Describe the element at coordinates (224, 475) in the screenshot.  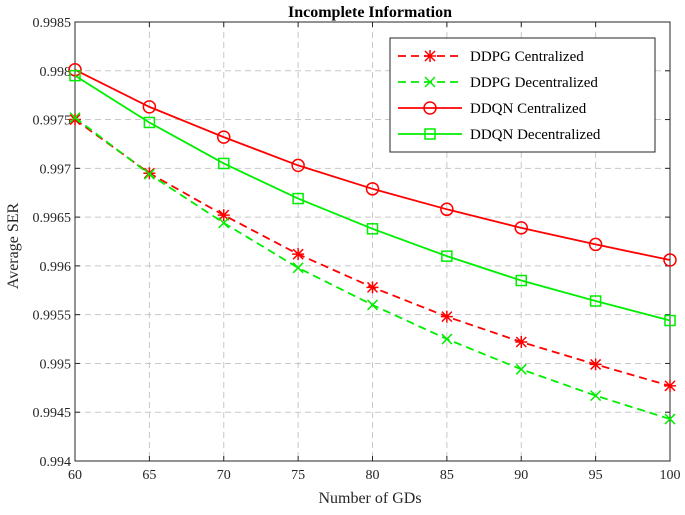
I see `x-tick-label: 70` at that location.